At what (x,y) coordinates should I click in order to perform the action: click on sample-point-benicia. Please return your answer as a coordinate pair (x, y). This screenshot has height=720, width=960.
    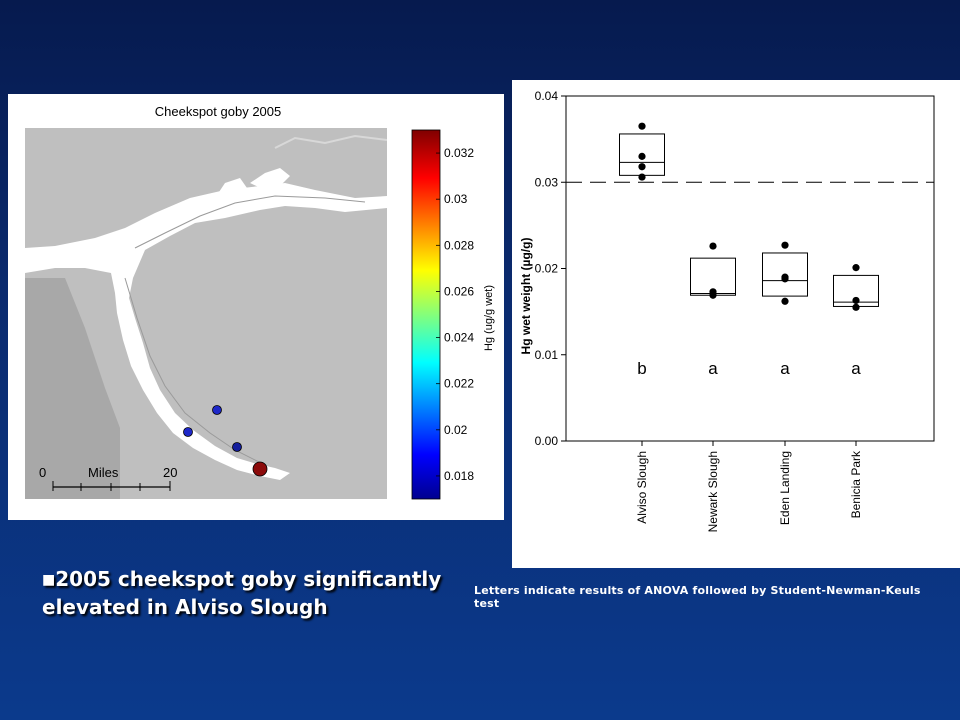
    Looking at the image, I should click on (237, 447).